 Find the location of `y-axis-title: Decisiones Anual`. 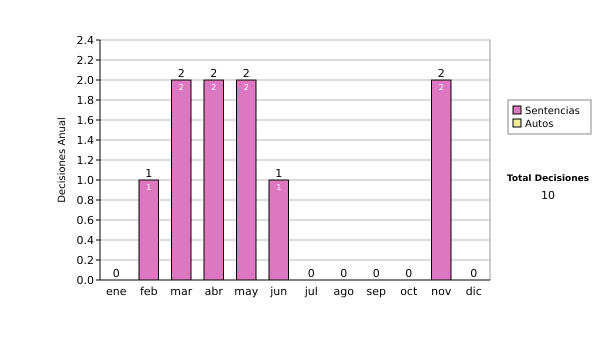

y-axis-title: Decisiones Anual is located at coordinates (62, 160).